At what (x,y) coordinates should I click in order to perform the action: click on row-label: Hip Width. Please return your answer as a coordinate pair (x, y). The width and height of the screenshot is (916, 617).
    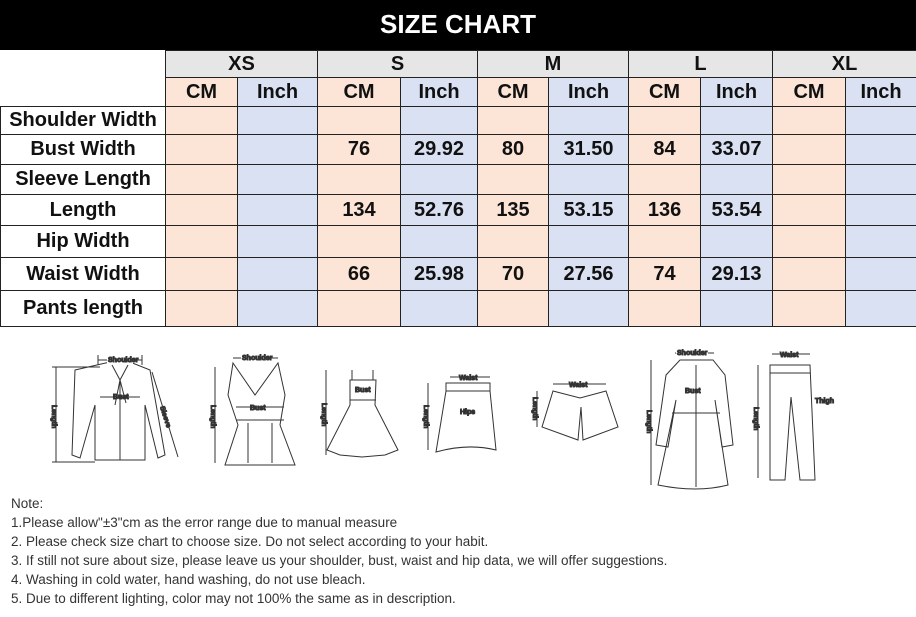
    Looking at the image, I should click on (83, 241).